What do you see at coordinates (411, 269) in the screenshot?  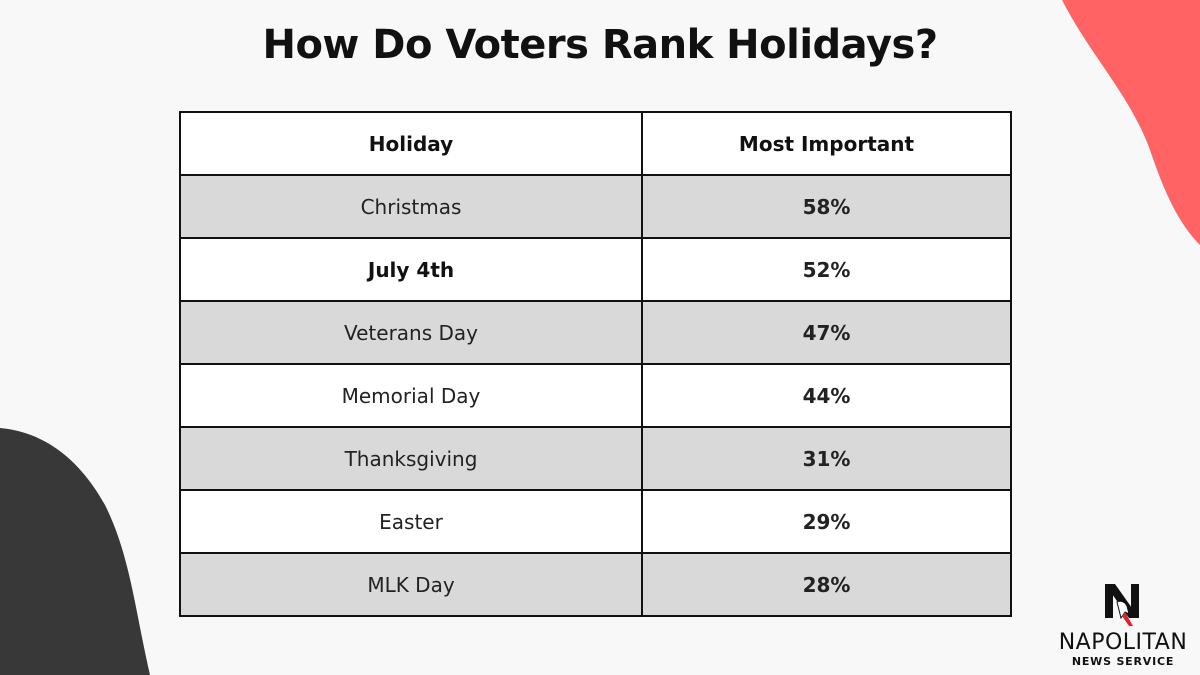 I see `holiday-cell: July 4th` at bounding box center [411, 269].